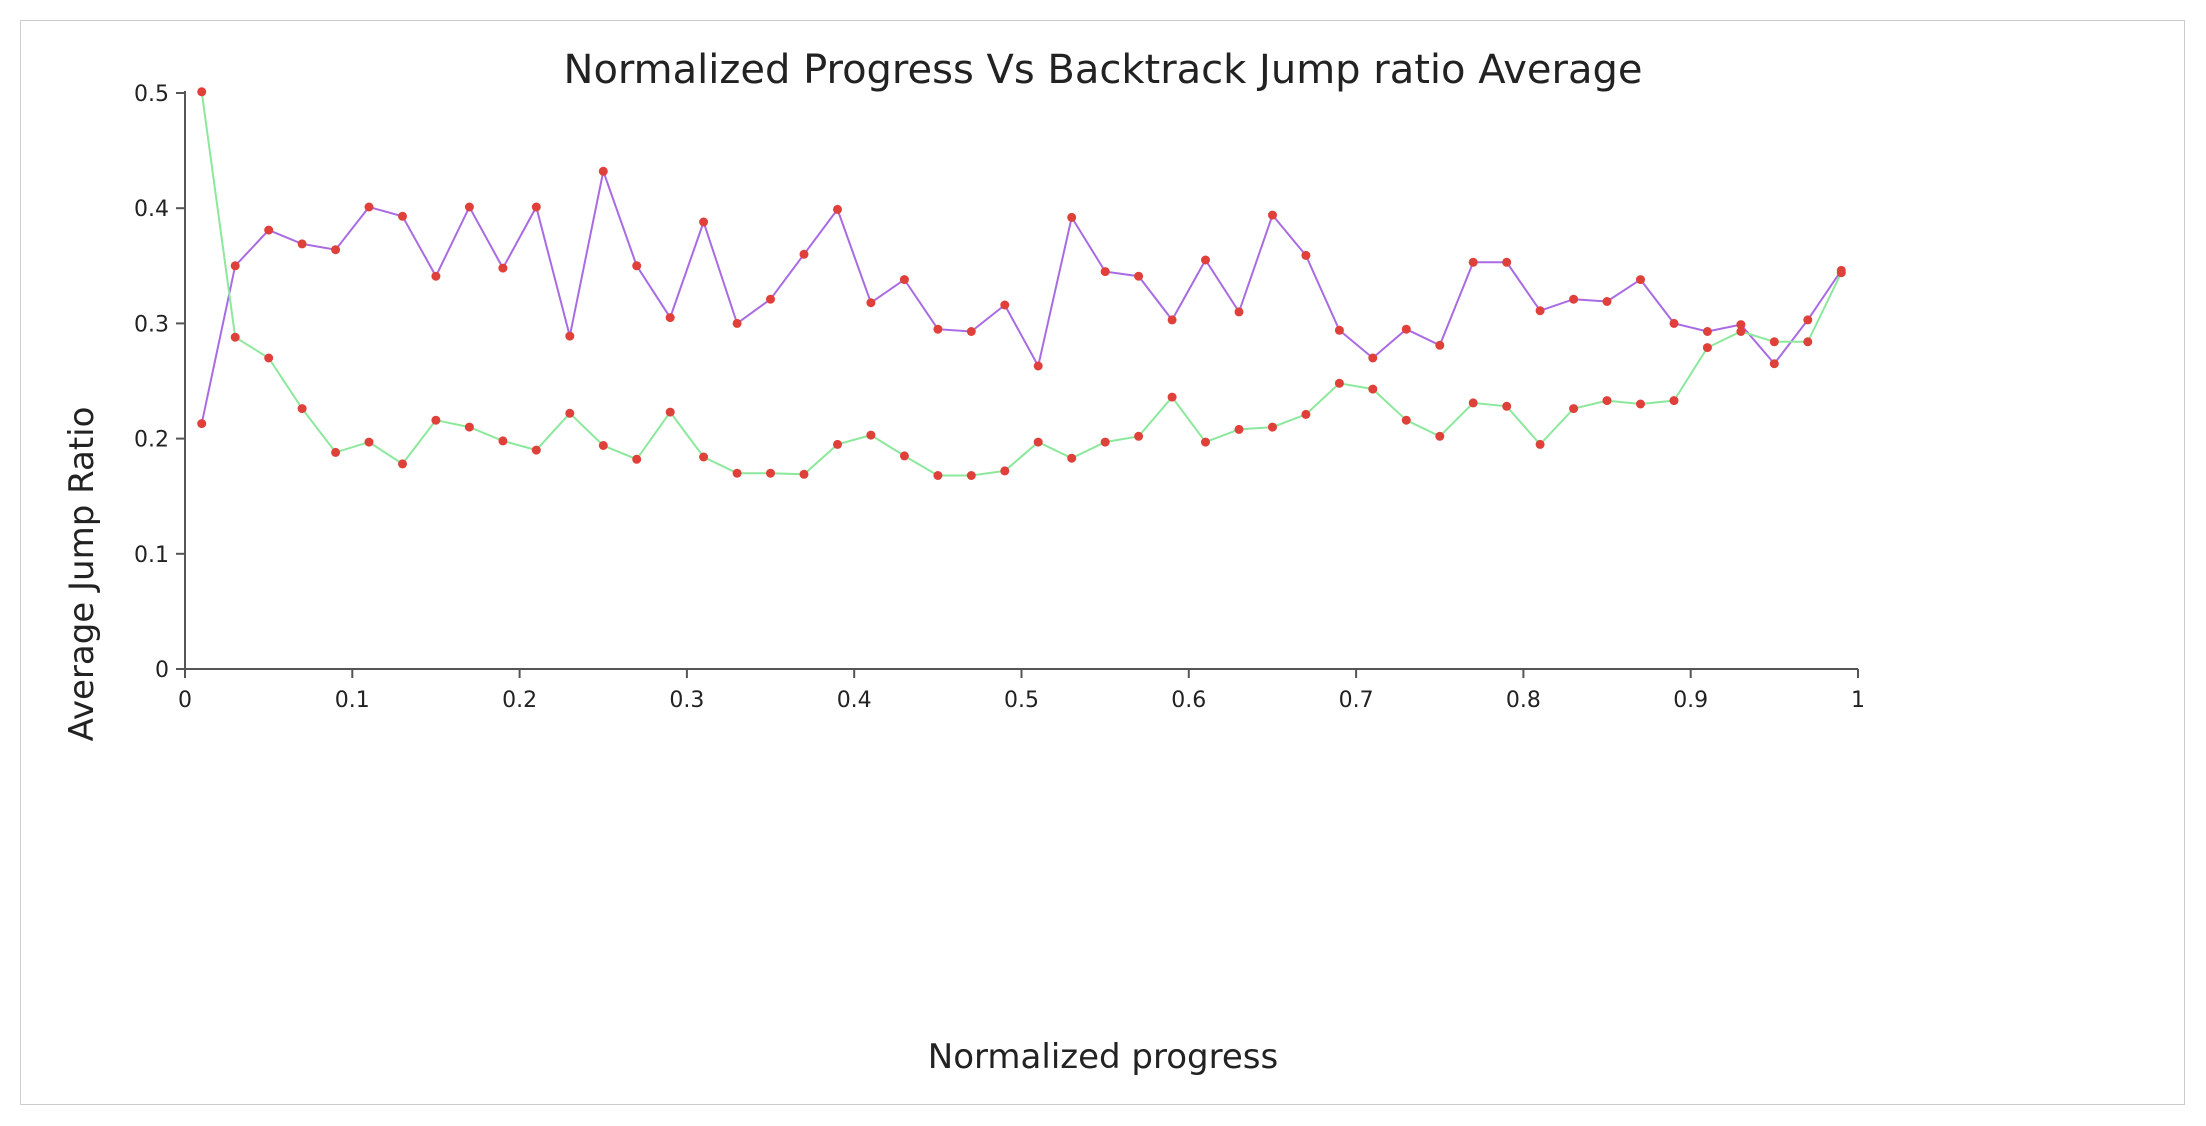 The width and height of the screenshot is (2206, 1126). What do you see at coordinates (686, 700) in the screenshot?
I see `x-tick-label: 0.3` at bounding box center [686, 700].